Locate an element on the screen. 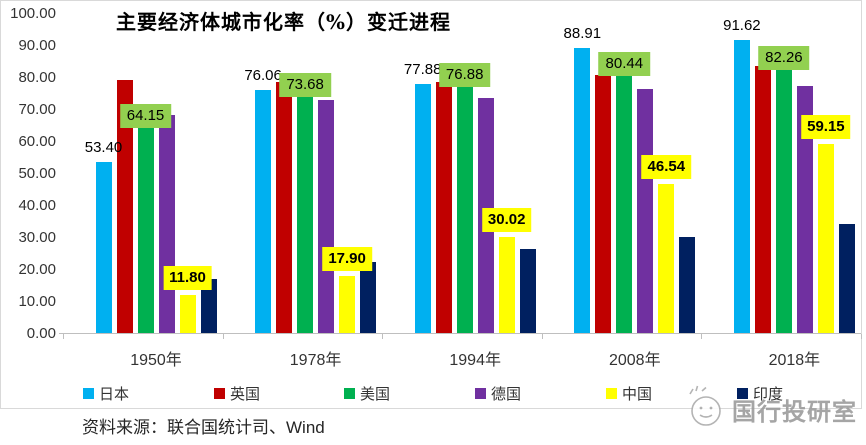 The height and width of the screenshot is (445, 866). legend-item-uk: 英国 is located at coordinates (237, 394).